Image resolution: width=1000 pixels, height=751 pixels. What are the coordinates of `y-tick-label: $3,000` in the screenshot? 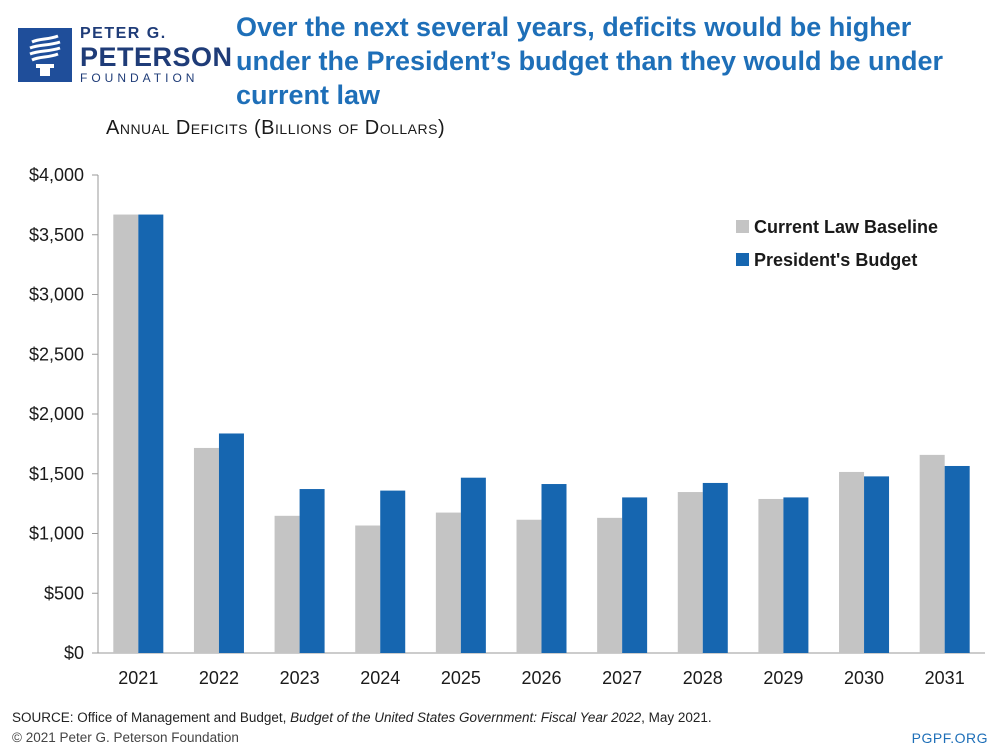 It's located at (56, 295).